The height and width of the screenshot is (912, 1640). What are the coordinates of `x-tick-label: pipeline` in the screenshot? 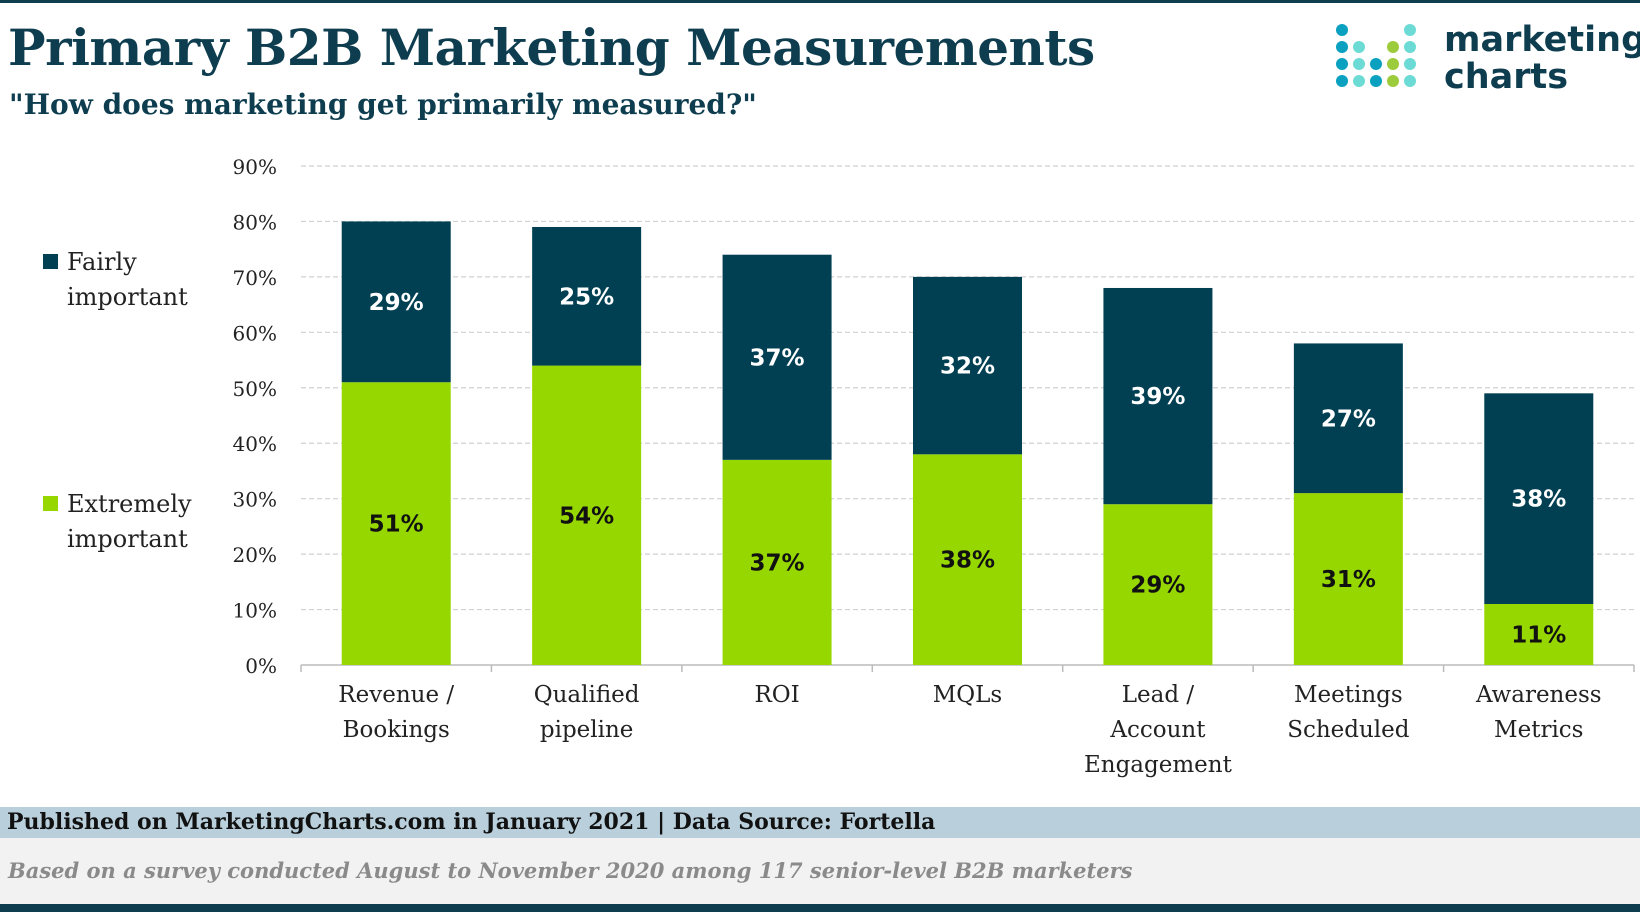 It's located at (587, 730).